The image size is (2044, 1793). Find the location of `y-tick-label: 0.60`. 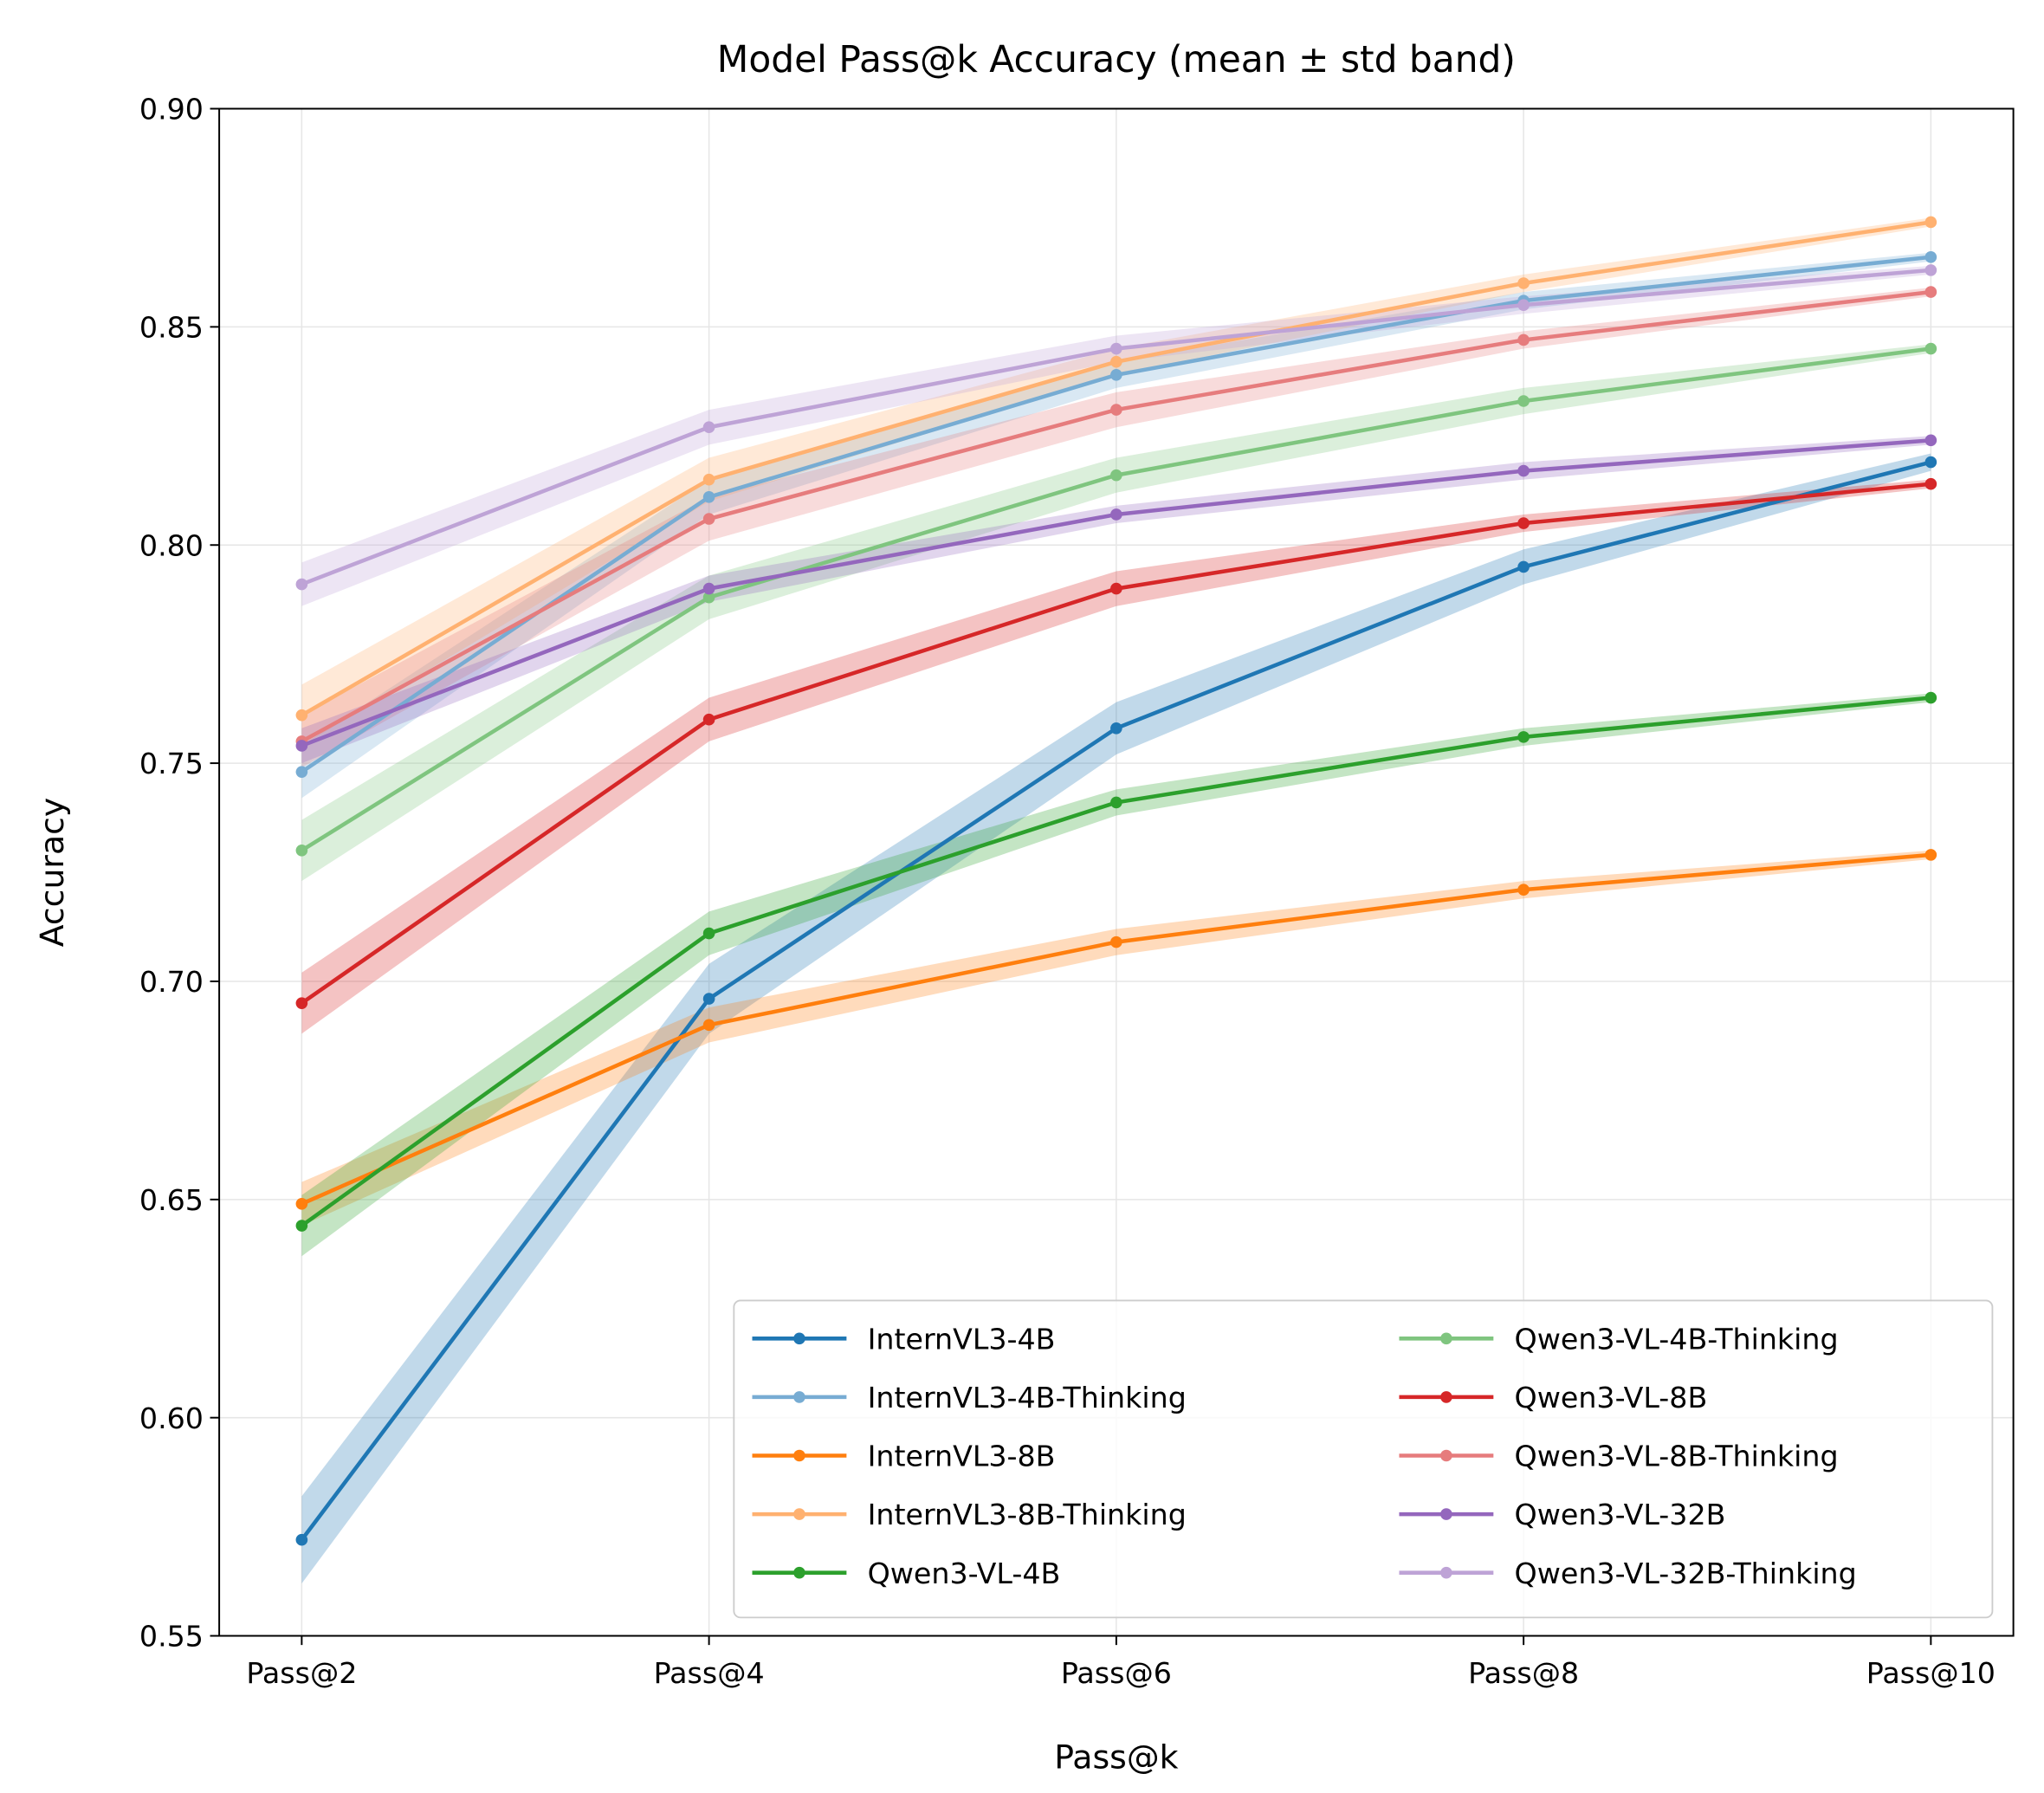

y-tick-label: 0.60 is located at coordinates (171, 1418).